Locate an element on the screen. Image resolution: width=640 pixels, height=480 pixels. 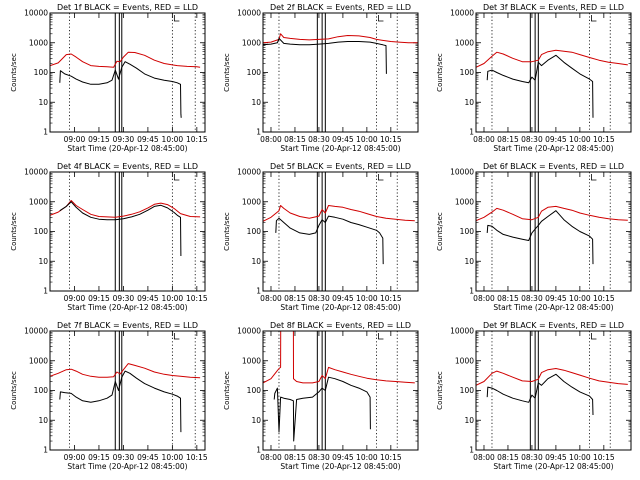
y-tick-label: 10000 is located at coordinates (462, 13).